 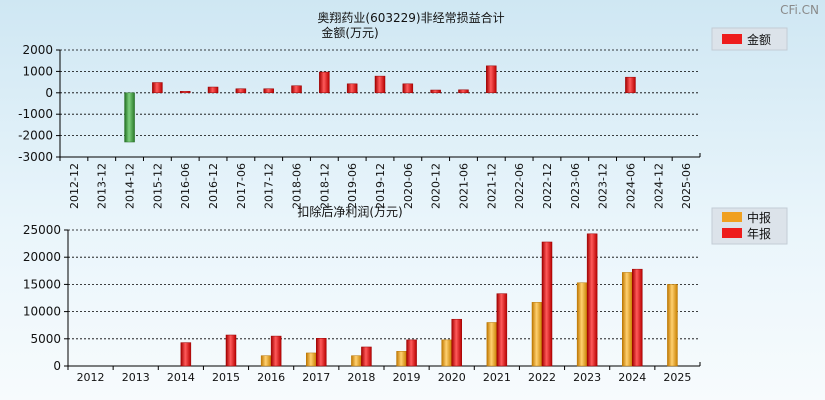 I want to click on chart1-legend: 金额, so click(x=749, y=39).